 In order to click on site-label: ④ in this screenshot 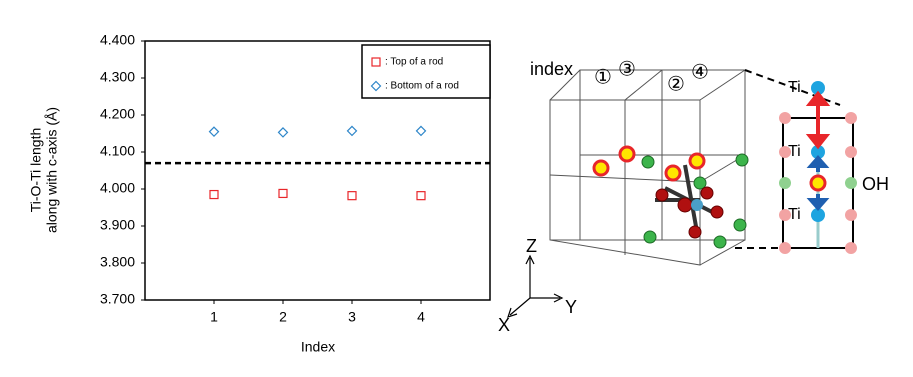, I will do `click(700, 72)`.